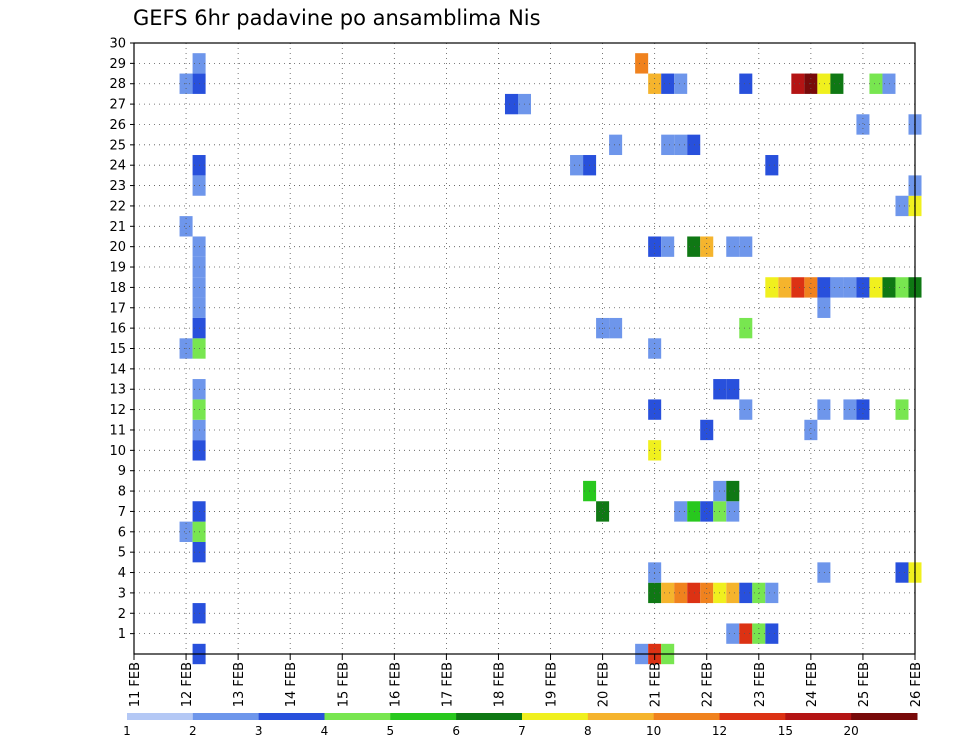 This screenshot has width=960, height=742. What do you see at coordinates (117, 247) in the screenshot?
I see `y-tick-label: 20` at bounding box center [117, 247].